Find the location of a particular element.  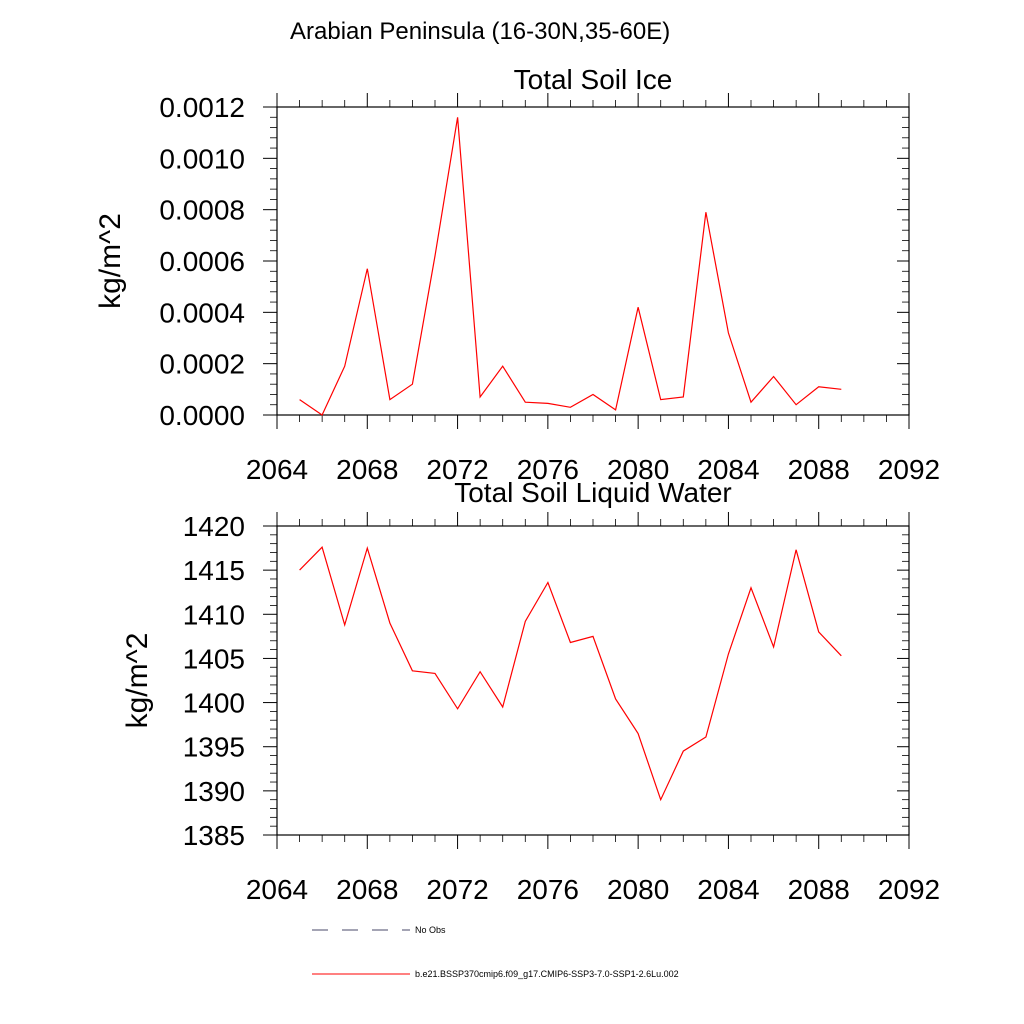

y-tick-label: 0.0010 is located at coordinates (202, 158).